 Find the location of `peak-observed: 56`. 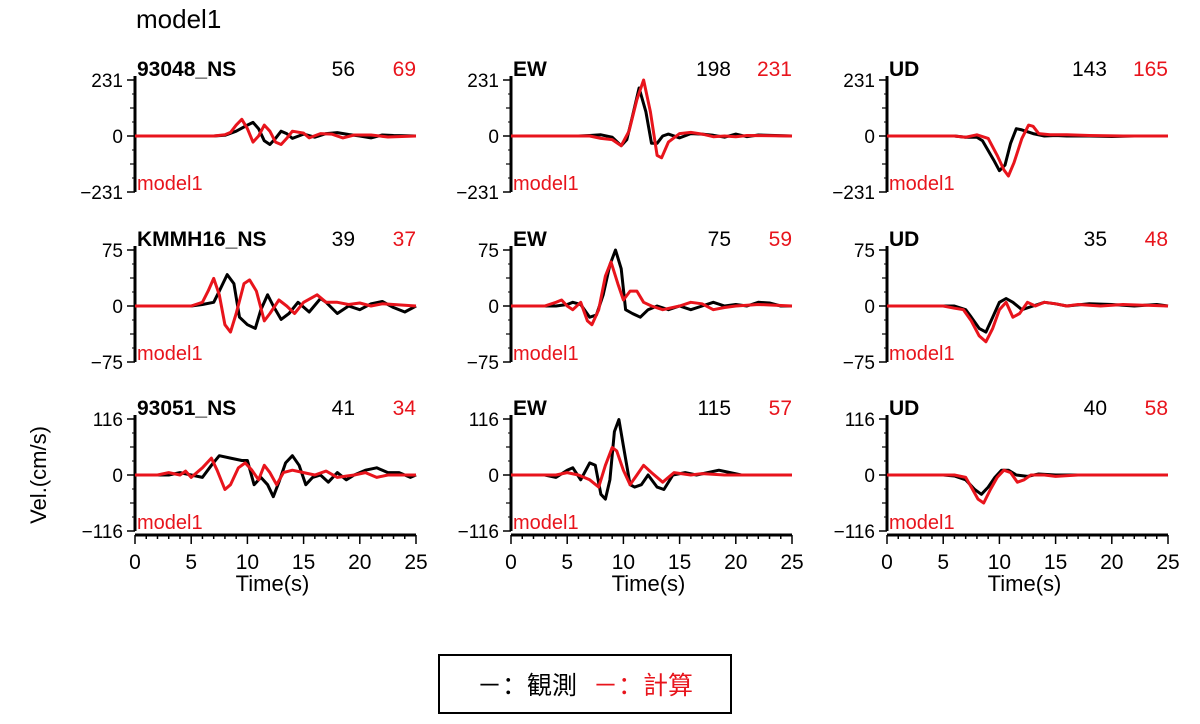

peak-observed: 56 is located at coordinates (343, 69).